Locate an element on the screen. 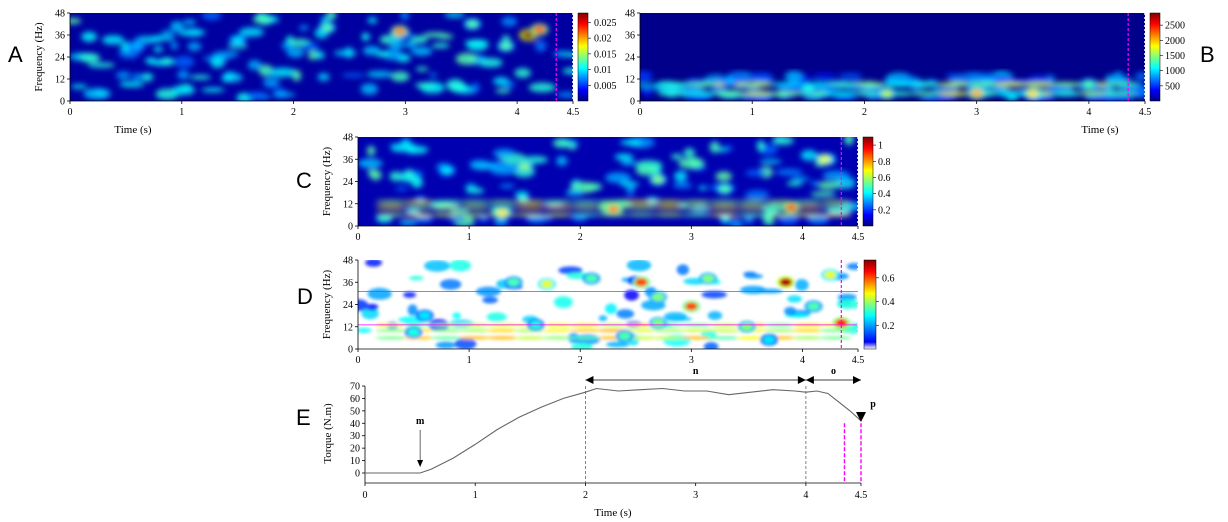 This screenshot has width=1228, height=522. panel-letter-a: A is located at coordinates (15, 54).